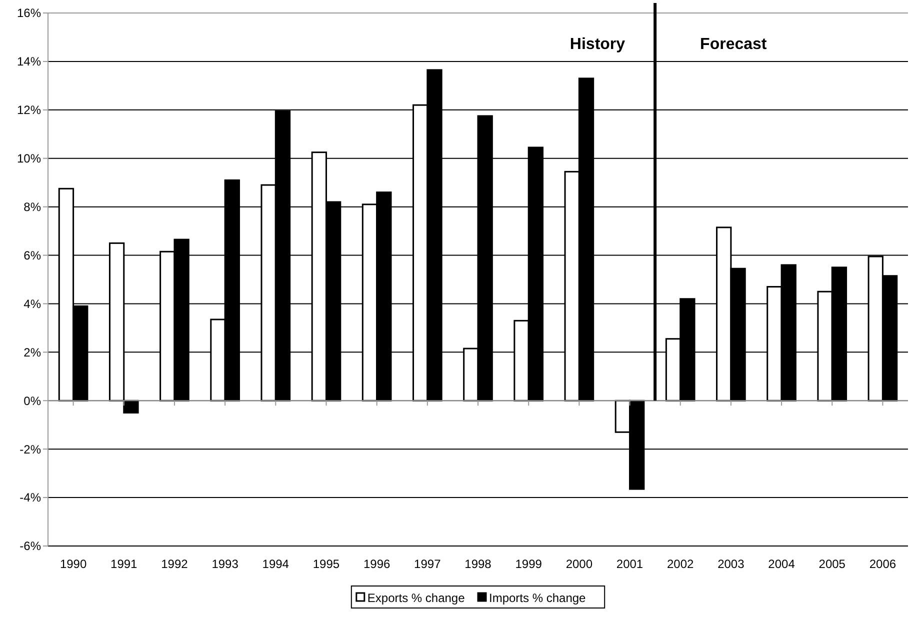 This screenshot has height=624, width=914. Describe the element at coordinates (428, 564) in the screenshot. I see `x-tick-label: 1997` at that location.